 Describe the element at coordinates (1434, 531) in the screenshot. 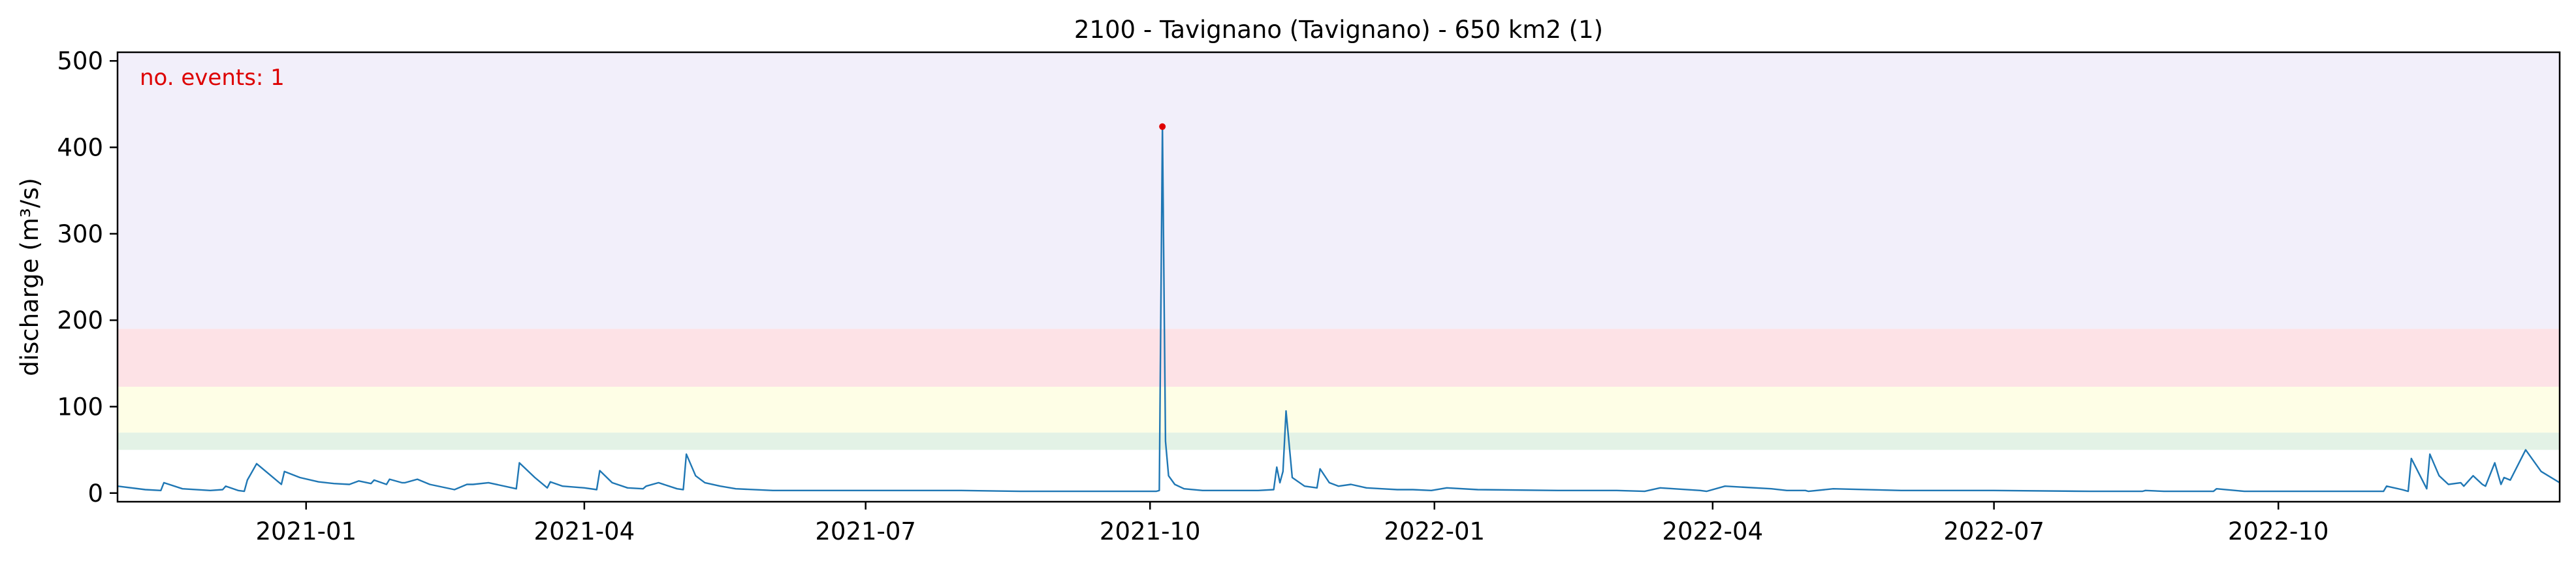

I see `x-tick-label: 2022-01` at that location.